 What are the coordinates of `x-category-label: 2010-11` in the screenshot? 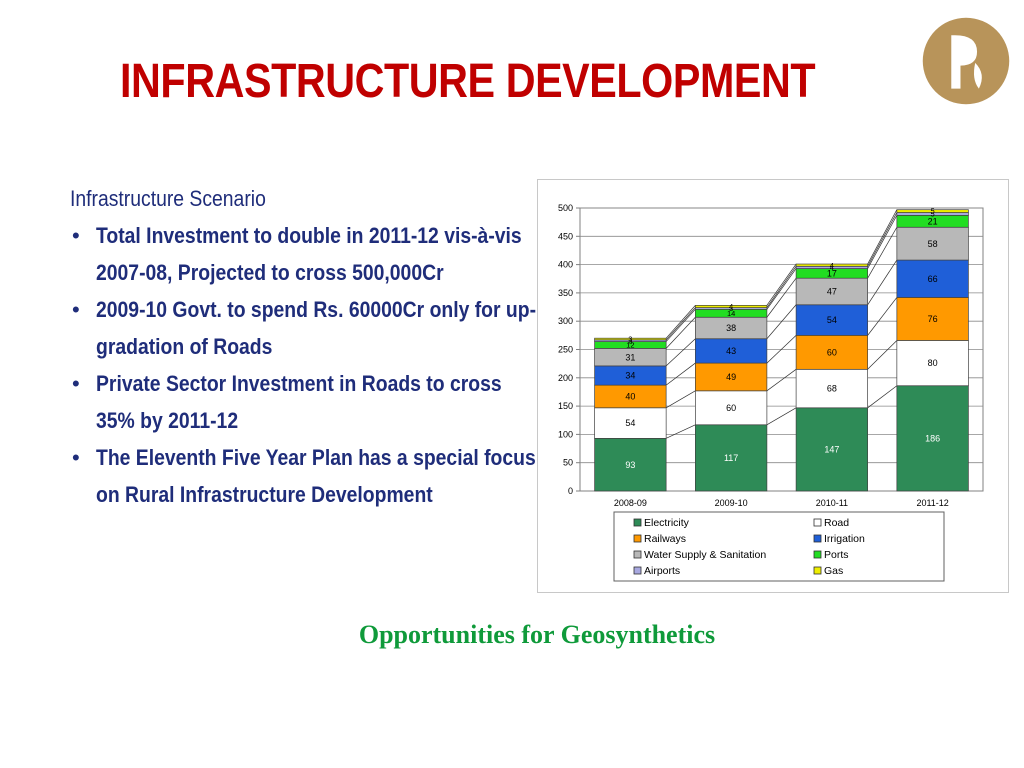 It's located at (832, 503).